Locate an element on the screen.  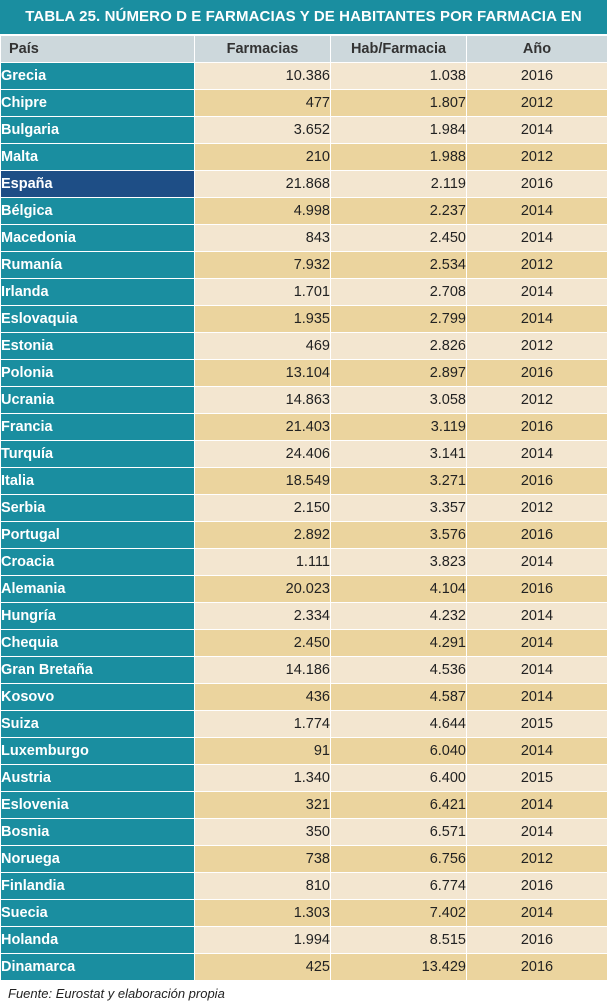
table-row: Kosovo 436 4.587 2014 is located at coordinates (303, 697).